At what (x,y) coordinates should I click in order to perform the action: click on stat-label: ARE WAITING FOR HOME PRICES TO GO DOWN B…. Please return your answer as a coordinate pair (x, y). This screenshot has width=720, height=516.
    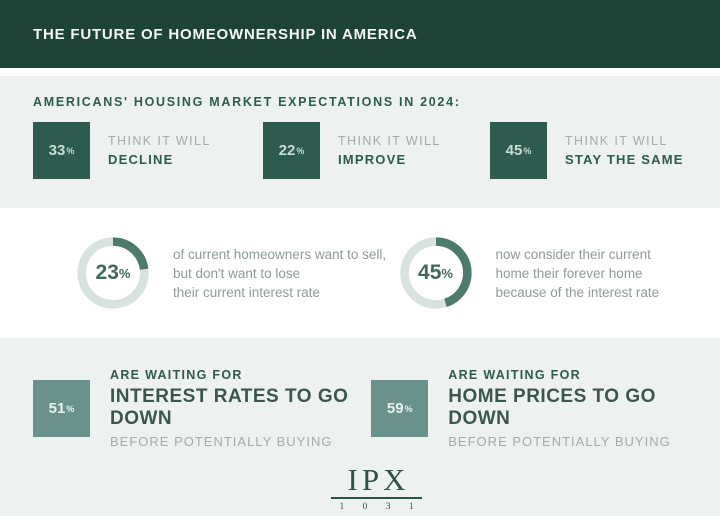
    Looking at the image, I should click on (584, 408).